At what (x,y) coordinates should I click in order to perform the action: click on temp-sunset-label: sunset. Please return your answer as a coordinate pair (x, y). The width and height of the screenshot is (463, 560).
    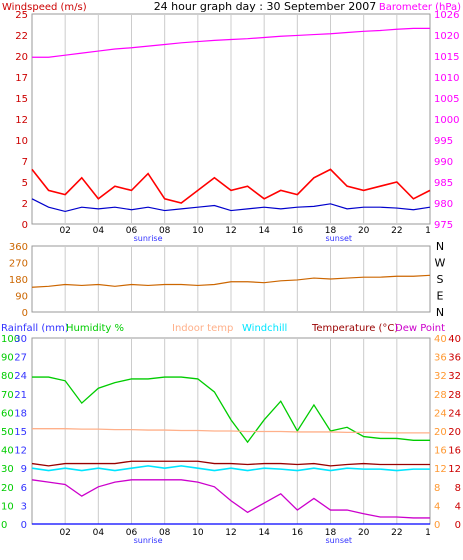
    Looking at the image, I should click on (339, 540).